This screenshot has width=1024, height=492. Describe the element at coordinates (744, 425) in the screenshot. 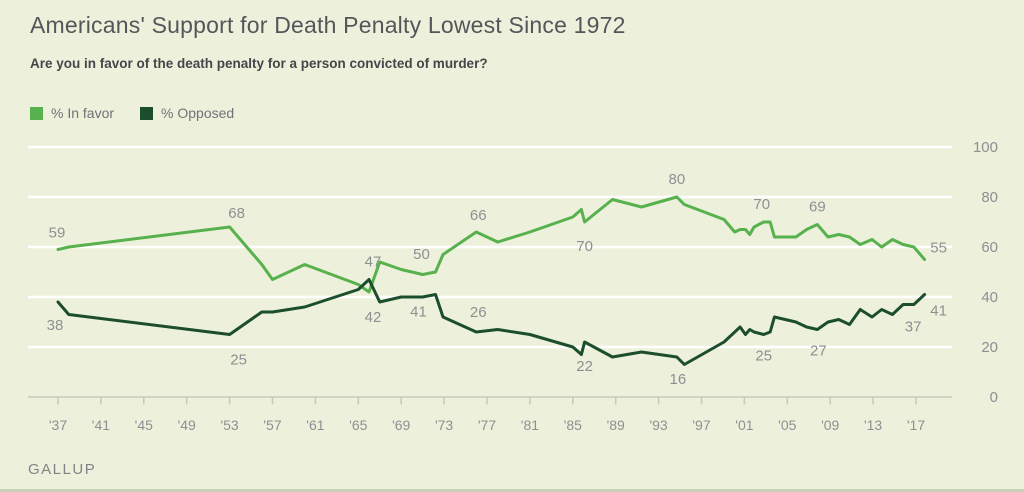

I see `x-tick-label-'01: '01` at that location.